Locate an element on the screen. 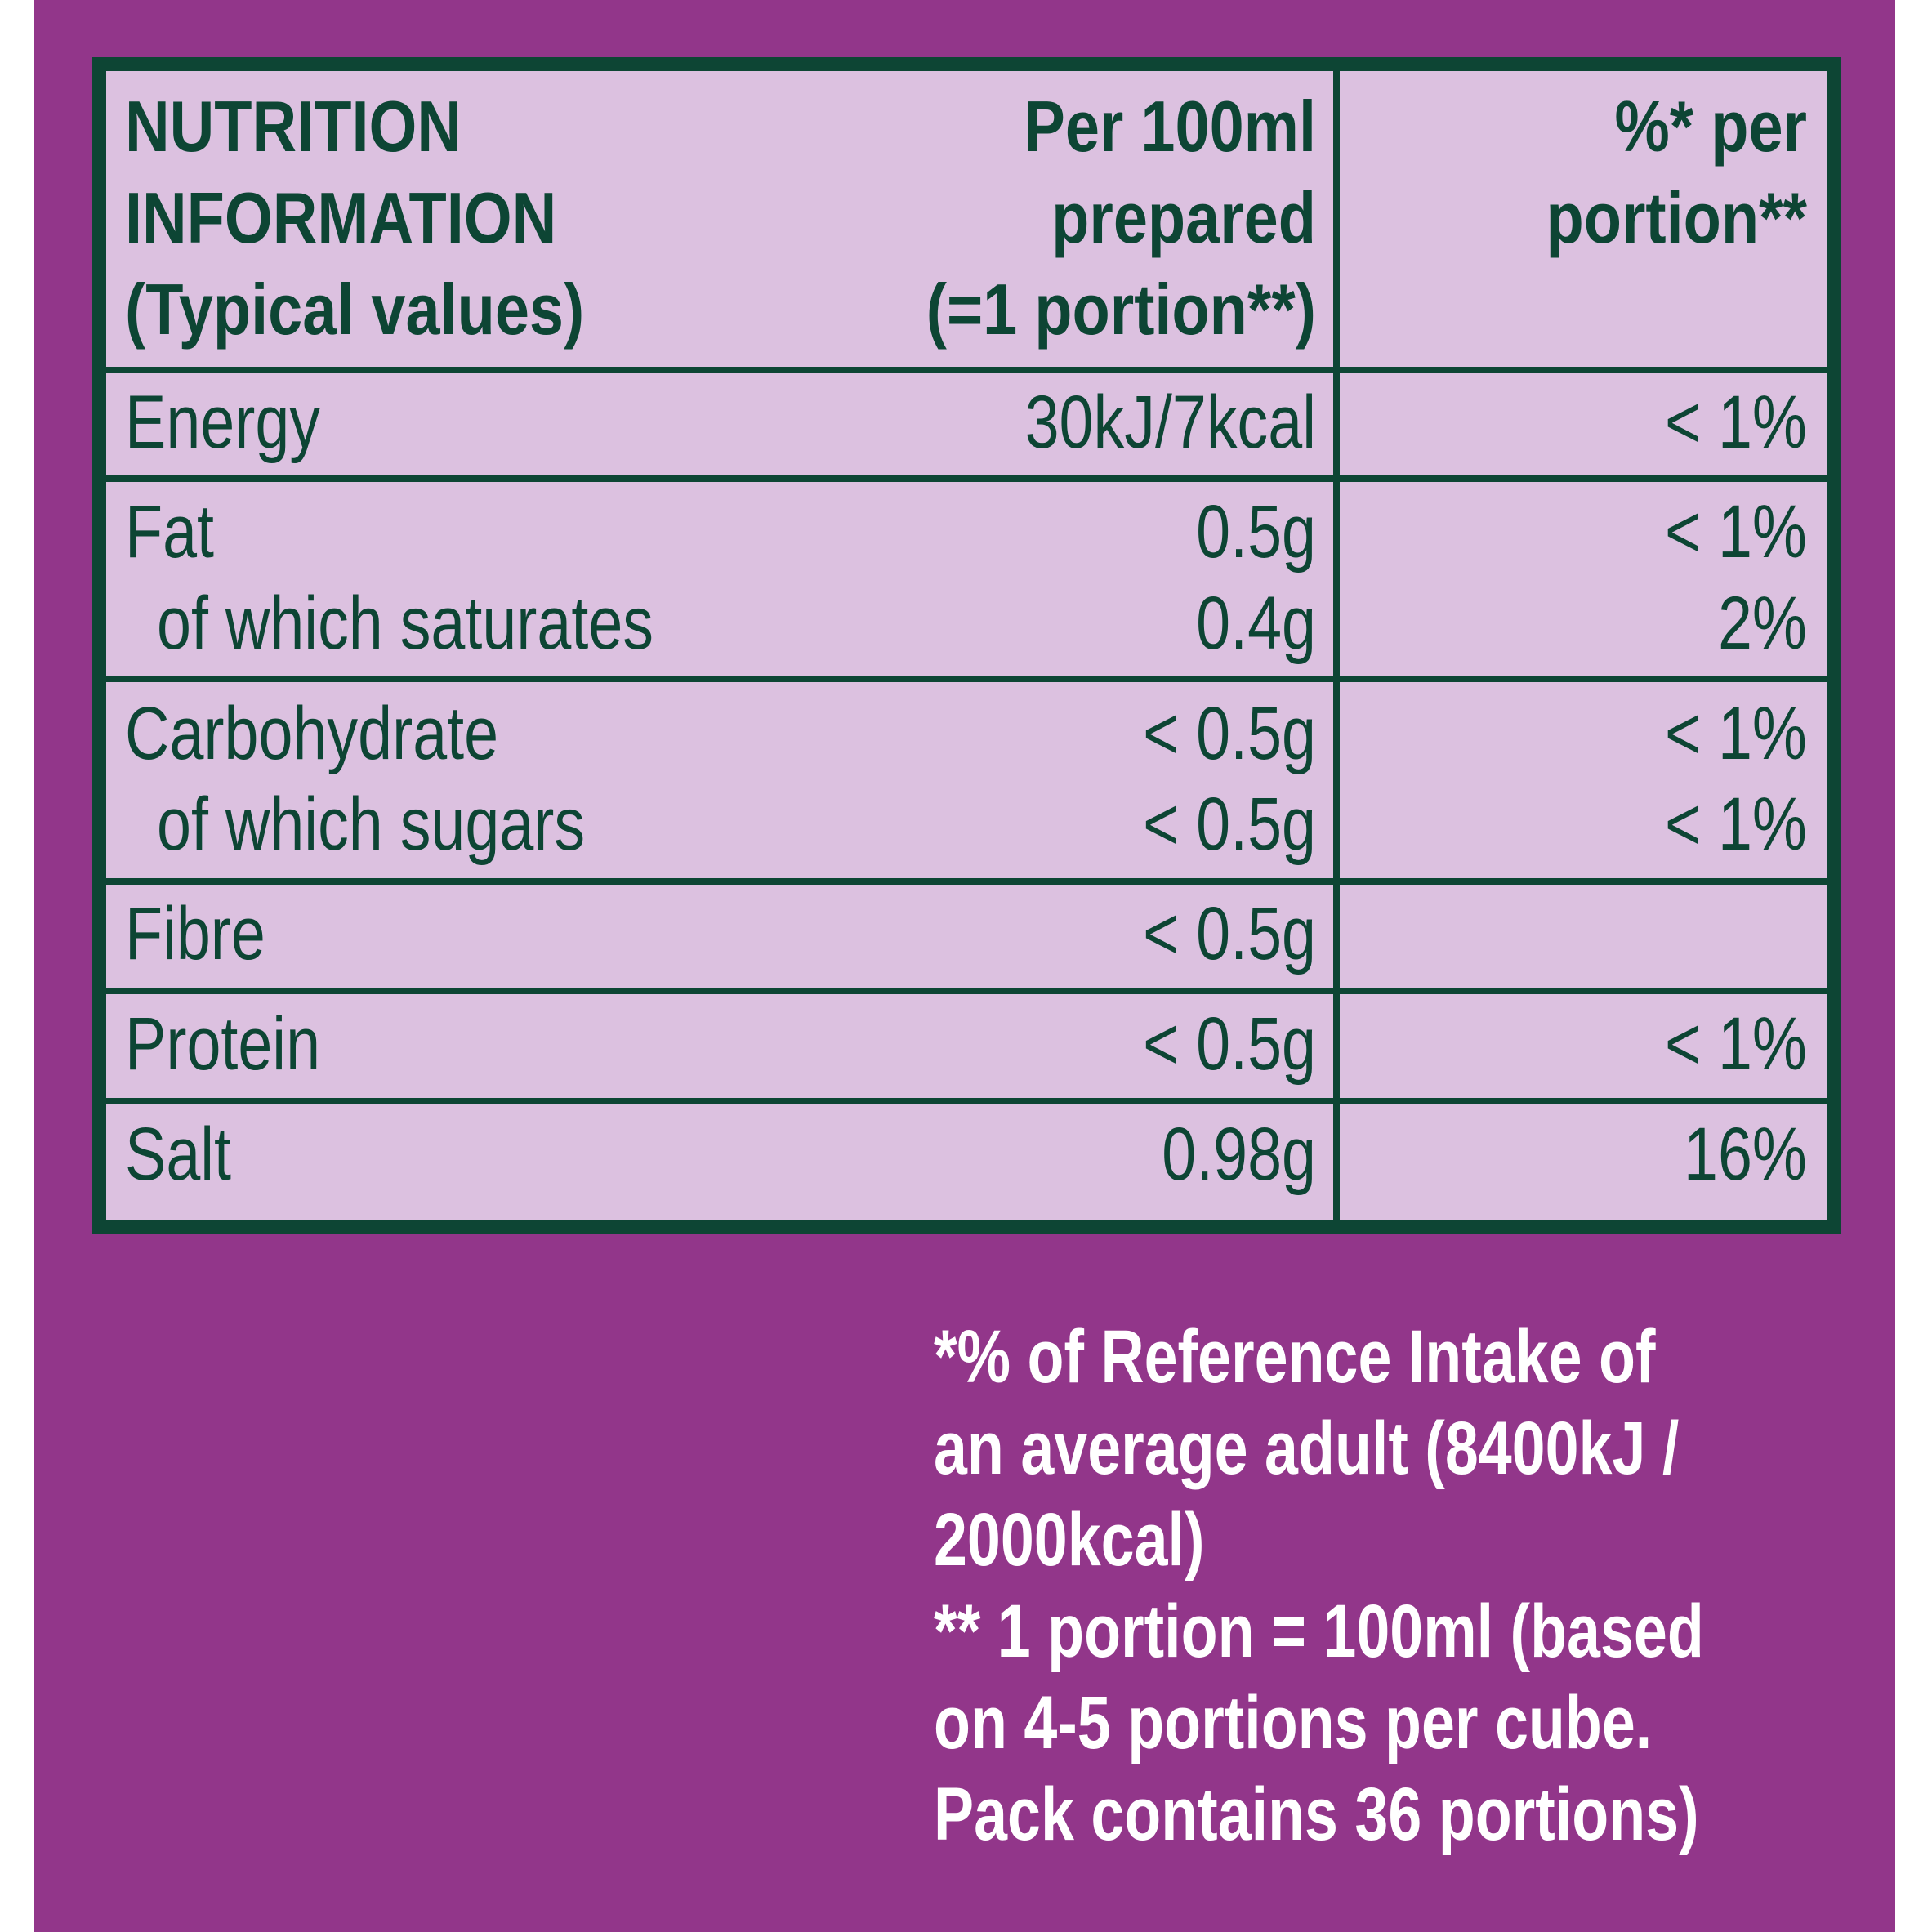  header-col1-line2: INFORMATION is located at coordinates (341, 217).